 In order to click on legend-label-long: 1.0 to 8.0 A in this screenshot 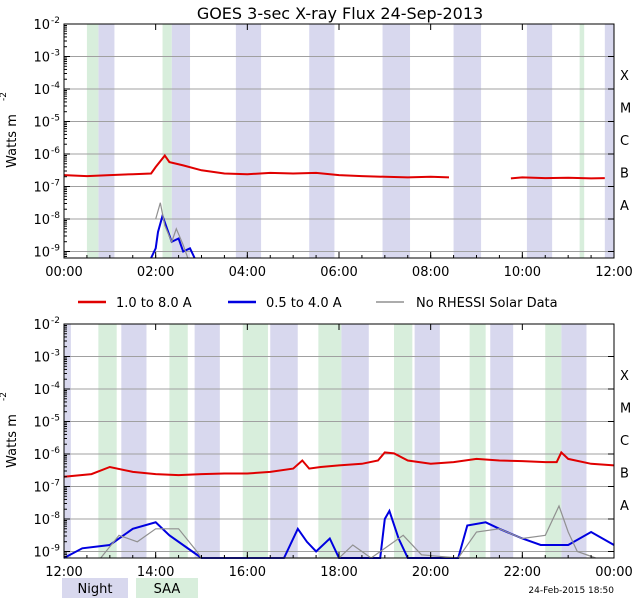, I will do `click(154, 303)`.